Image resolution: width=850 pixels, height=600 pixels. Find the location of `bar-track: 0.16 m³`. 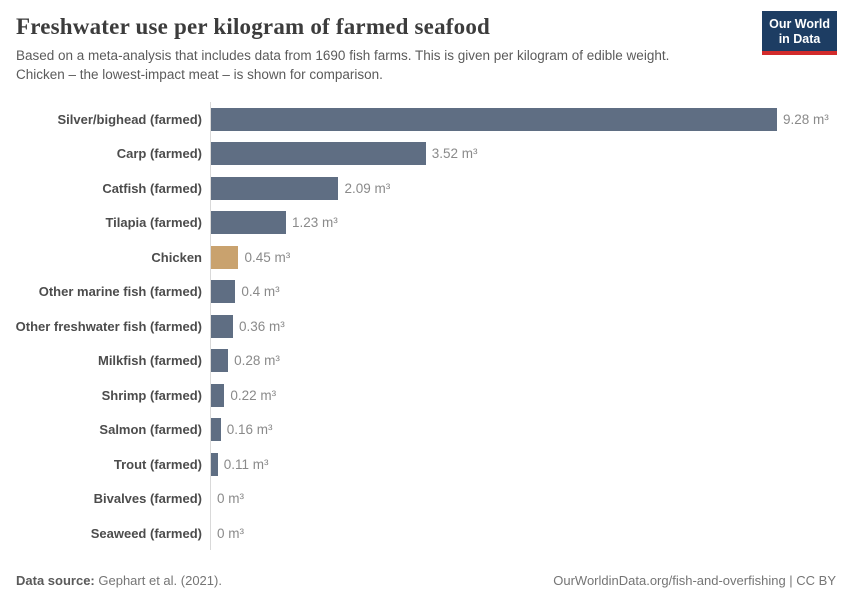

bar-track: 0.16 m³ is located at coordinates (522, 429).